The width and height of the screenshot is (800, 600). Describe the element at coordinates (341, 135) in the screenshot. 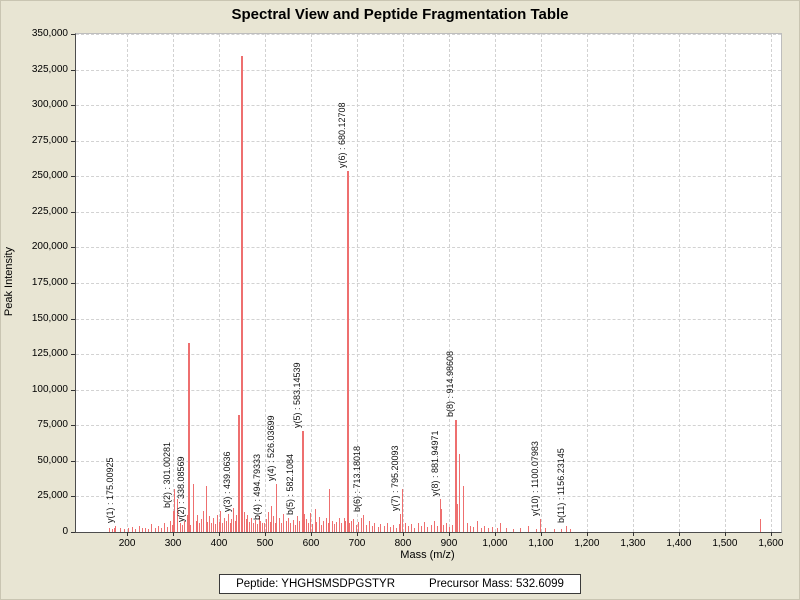

I see `peak-label: y(6) : 680.12708` at that location.